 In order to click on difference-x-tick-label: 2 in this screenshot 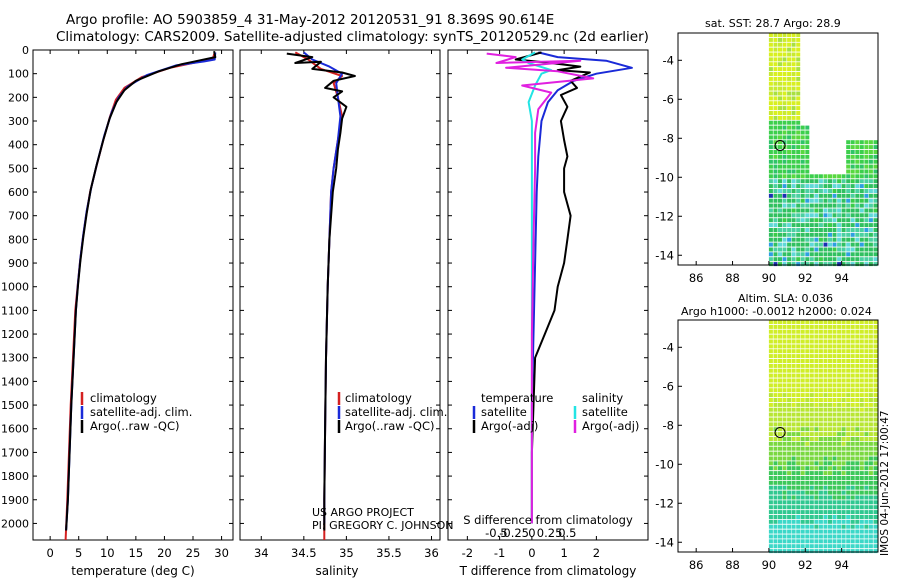, I will do `click(596, 553)`.